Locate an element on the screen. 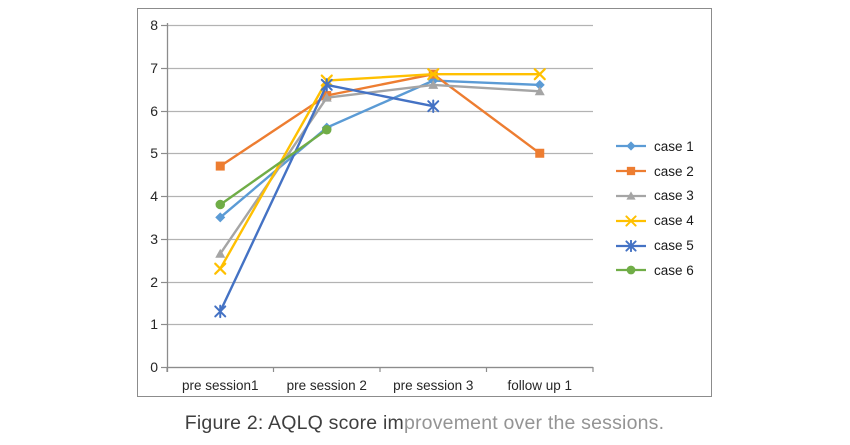 This screenshot has height=445, width=850. legend-label: case 5 is located at coordinates (674, 246).